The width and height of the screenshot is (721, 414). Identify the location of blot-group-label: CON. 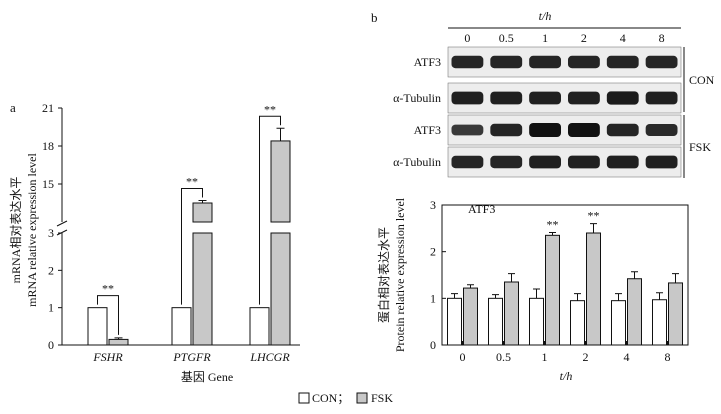
(702, 80).